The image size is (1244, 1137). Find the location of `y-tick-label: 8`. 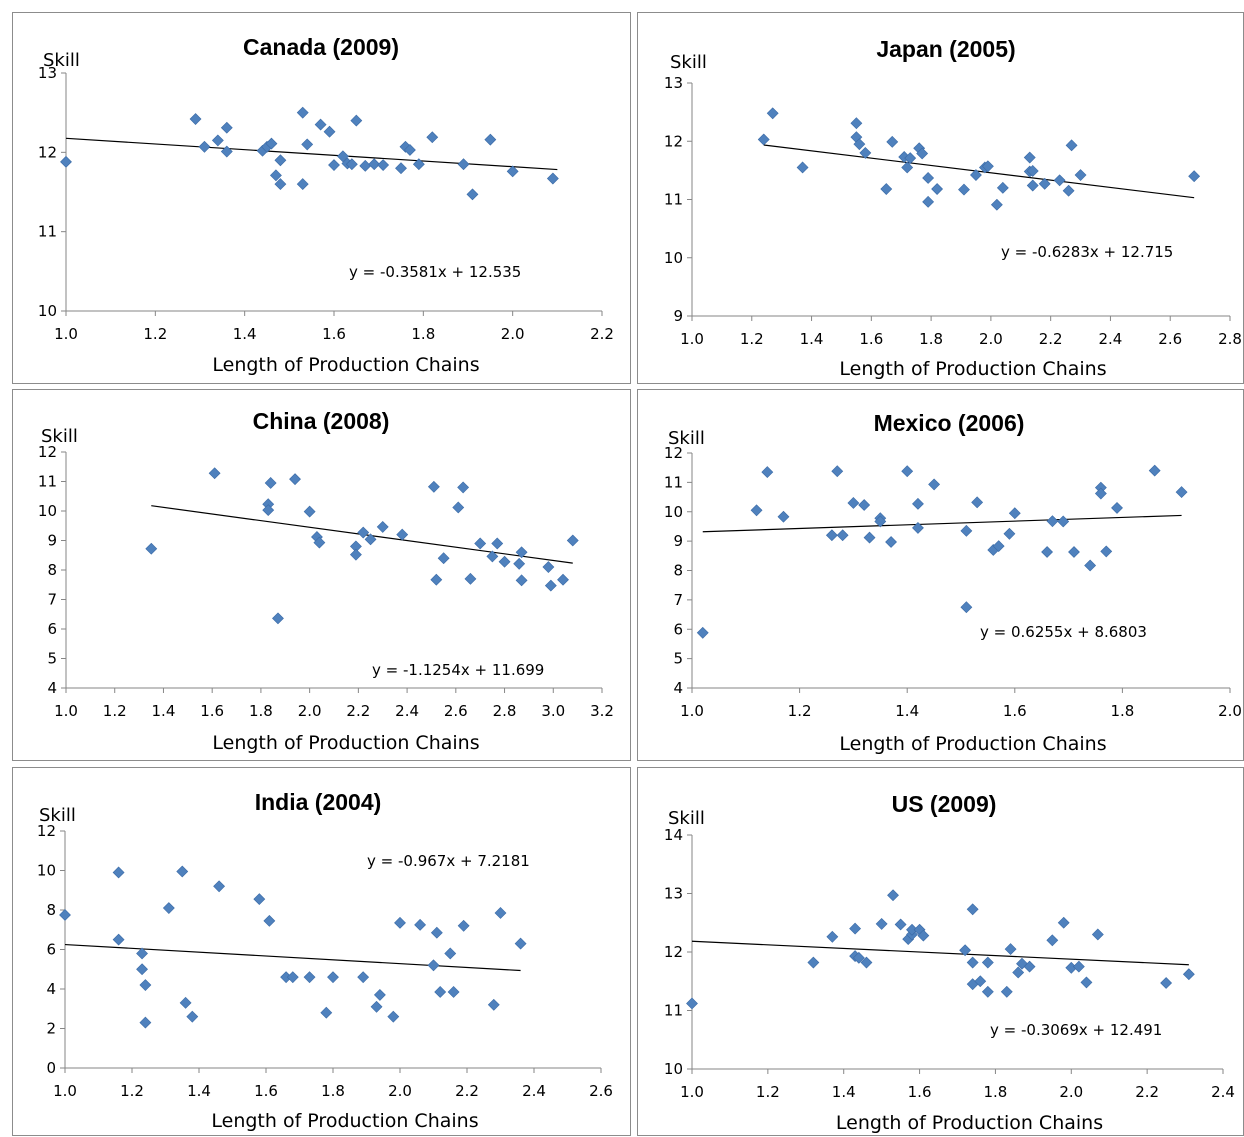

y-tick-label: 8 is located at coordinates (51, 910).